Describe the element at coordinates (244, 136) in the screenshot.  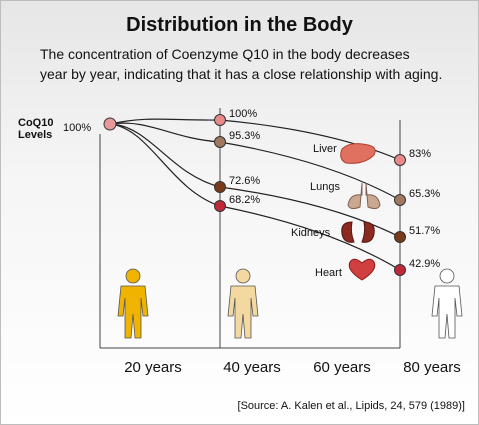
I see `value-label-lungs-40: 95.3%` at that location.